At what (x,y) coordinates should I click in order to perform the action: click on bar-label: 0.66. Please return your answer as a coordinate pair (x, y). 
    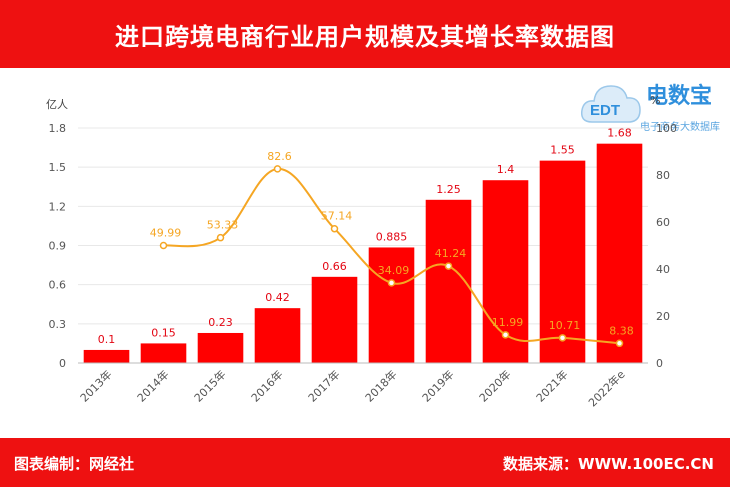
    Looking at the image, I should click on (334, 266).